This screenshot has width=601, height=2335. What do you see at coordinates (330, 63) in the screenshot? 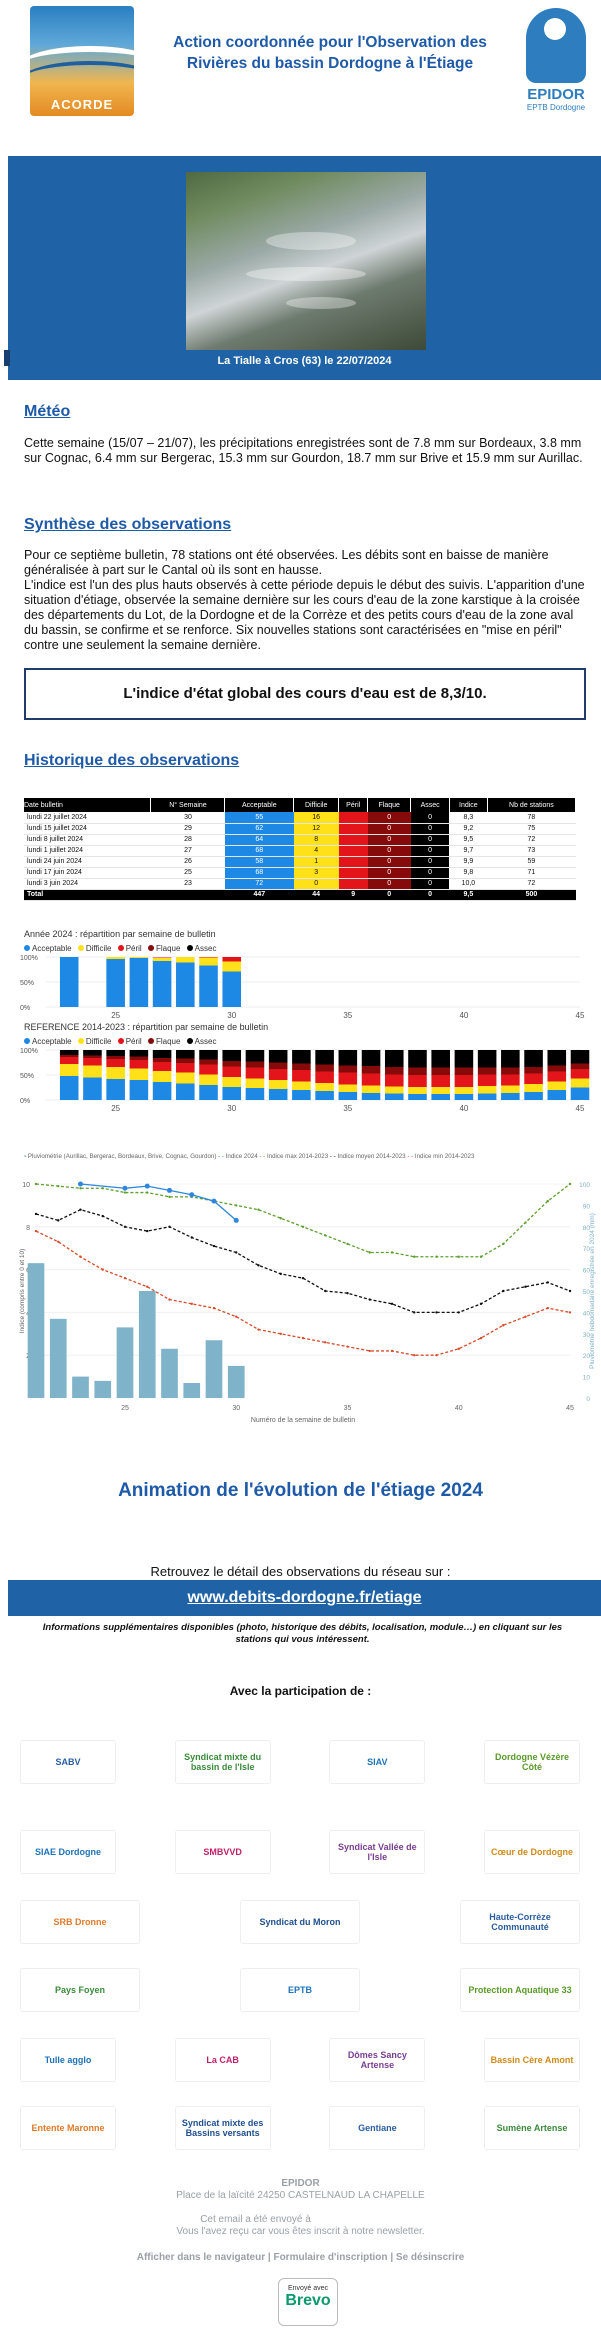
I see `header-title-line2: Rivières du bassin Dordogne à l'Étiage` at bounding box center [330, 63].